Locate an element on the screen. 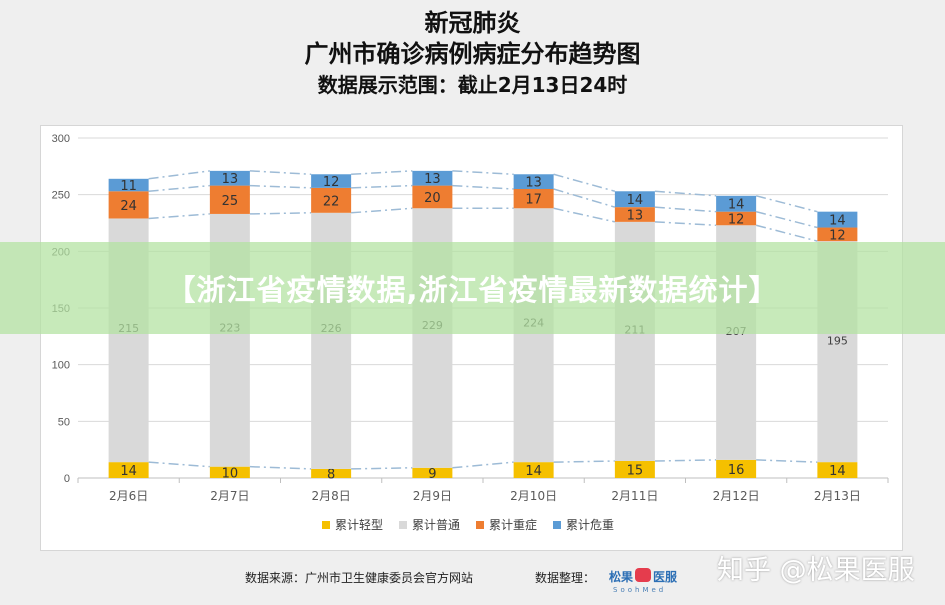 The height and width of the screenshot is (605, 945). data-source: 数据来源：广州市卫生健康委员会官方网站 is located at coordinates (359, 578).